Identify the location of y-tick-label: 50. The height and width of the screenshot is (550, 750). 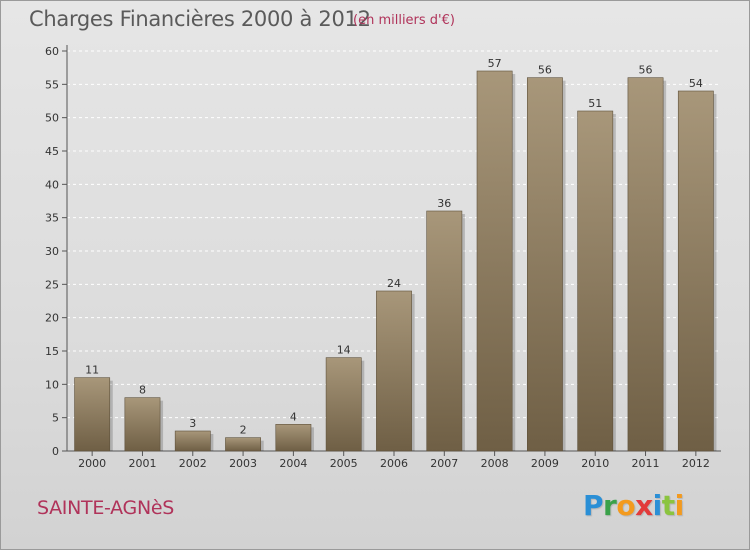
(52, 118).